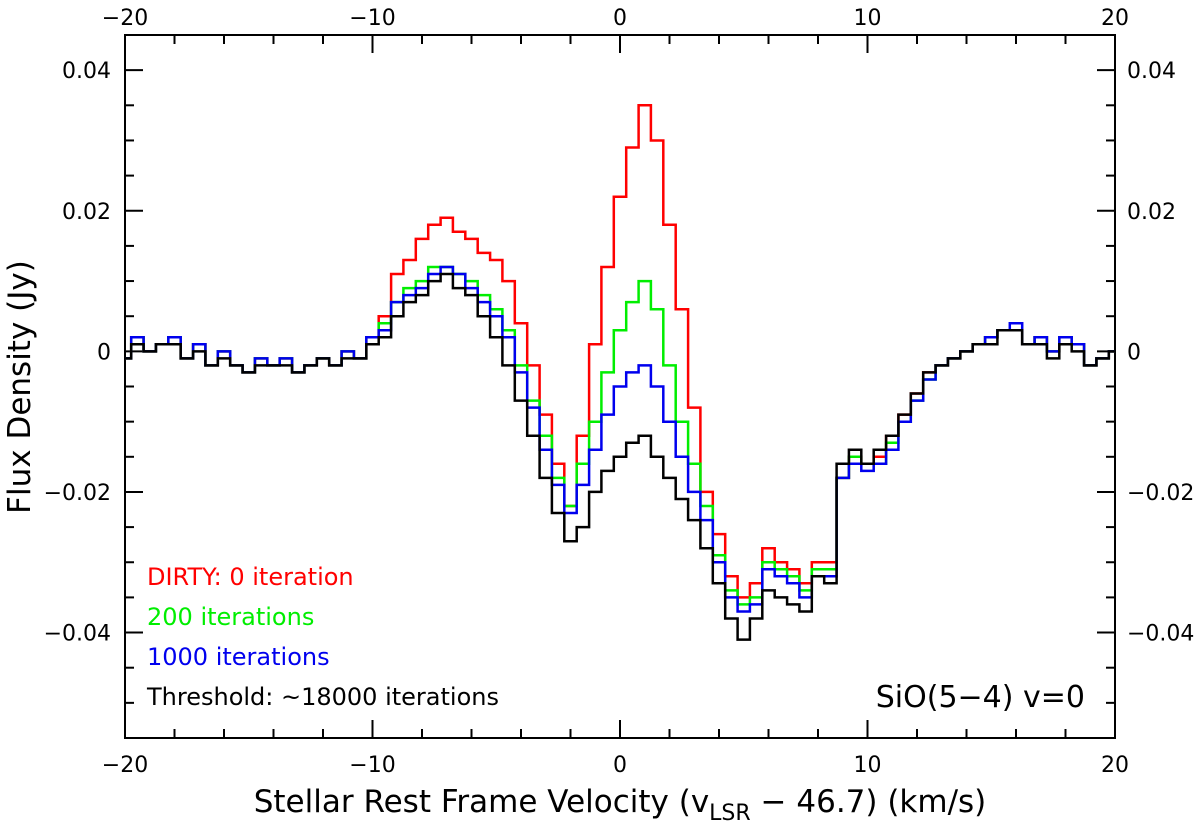 This screenshot has width=1200, height=825. What do you see at coordinates (1160, 634) in the screenshot?
I see `y-tick-label-right: −0.04` at bounding box center [1160, 634].